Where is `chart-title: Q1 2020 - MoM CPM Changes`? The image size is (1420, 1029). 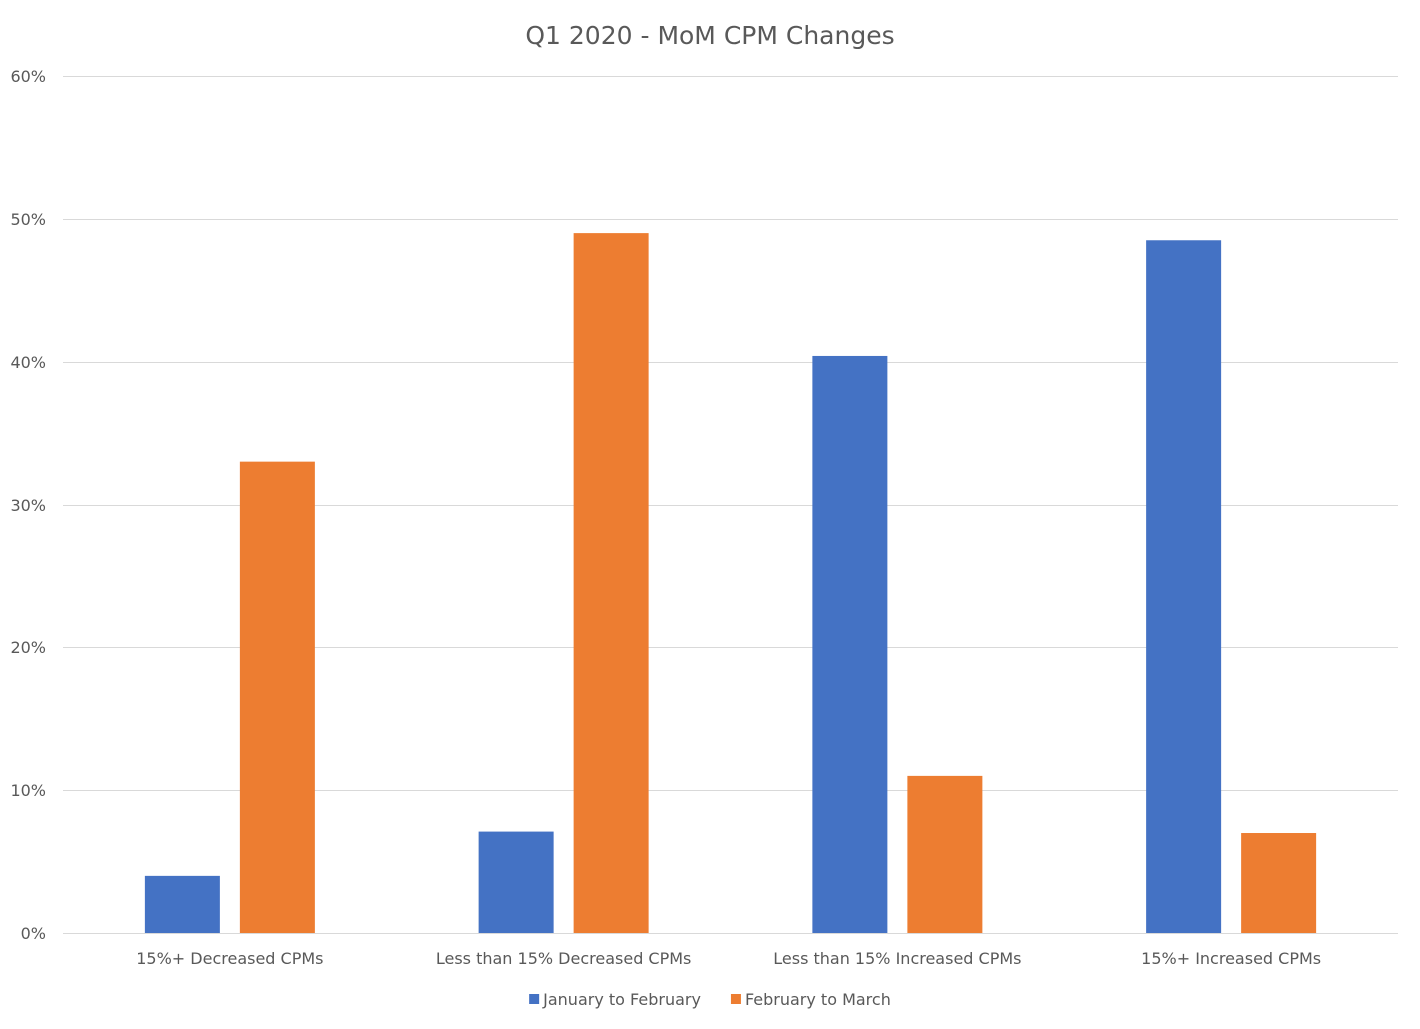
chart-title: Q1 2020 - MoM CPM Changes is located at coordinates (709, 35).